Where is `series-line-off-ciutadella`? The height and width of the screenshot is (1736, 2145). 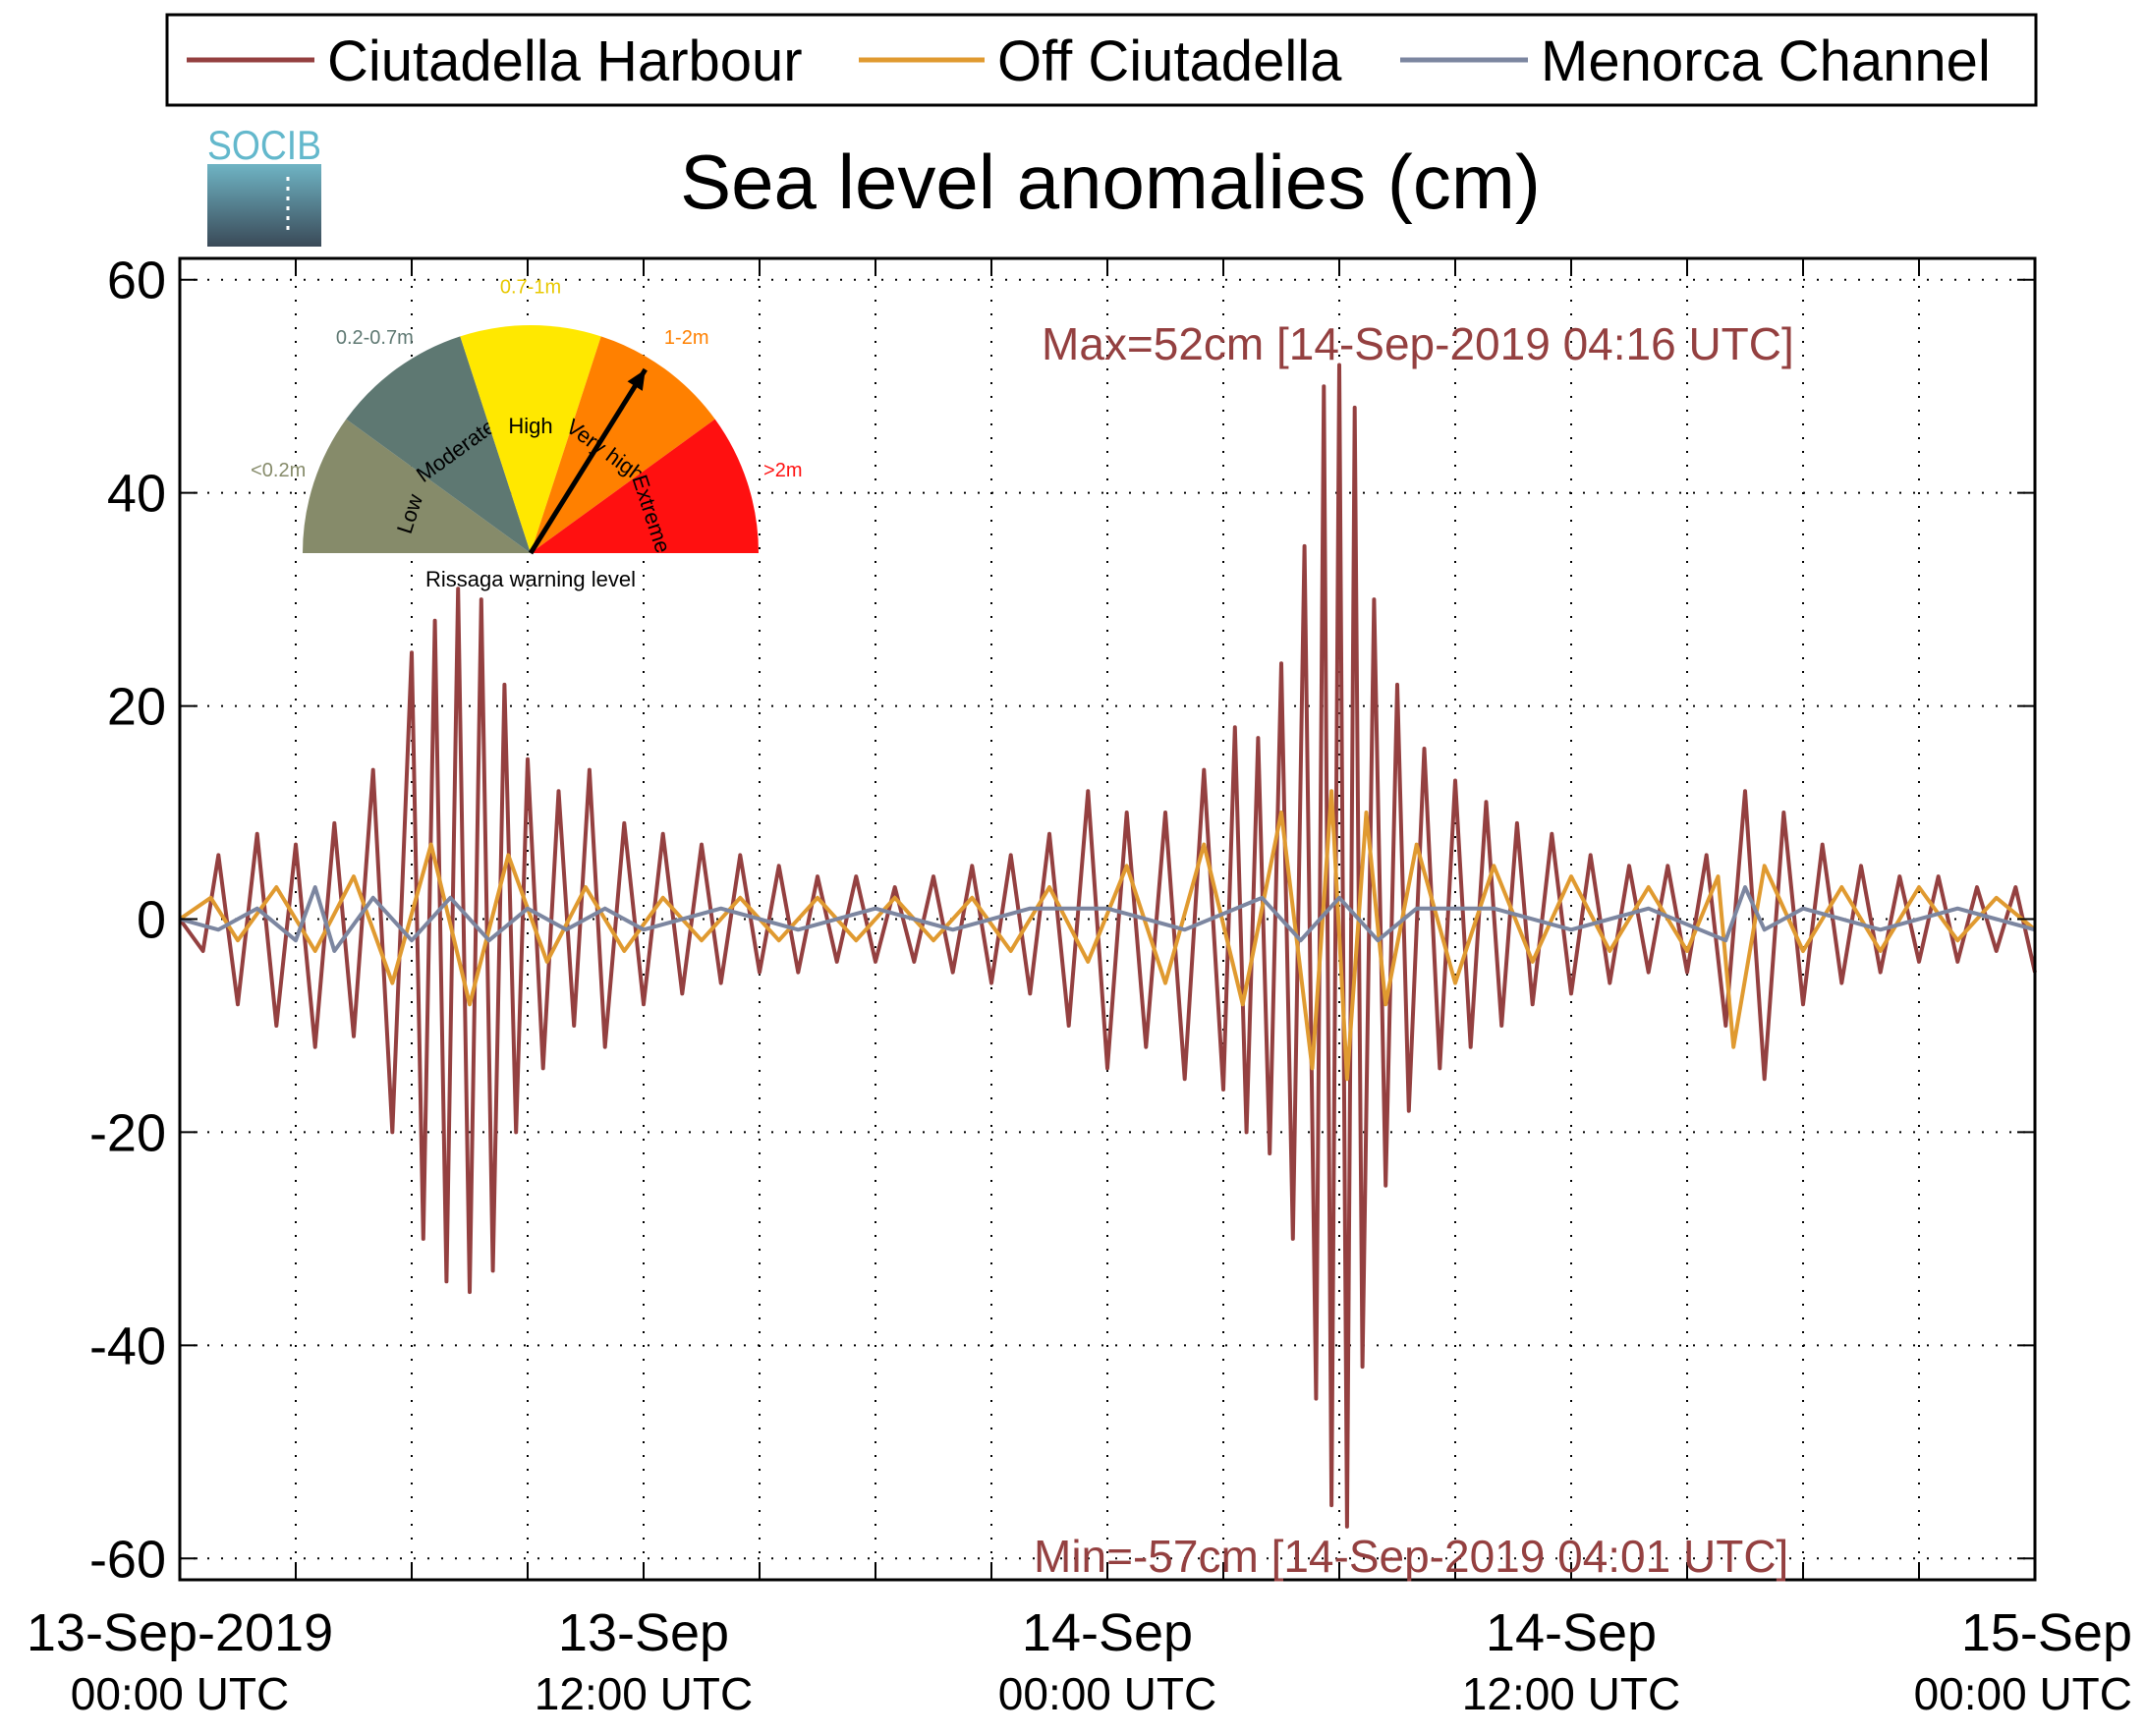
series-line-off-ciutadella is located at coordinates (1107, 935).